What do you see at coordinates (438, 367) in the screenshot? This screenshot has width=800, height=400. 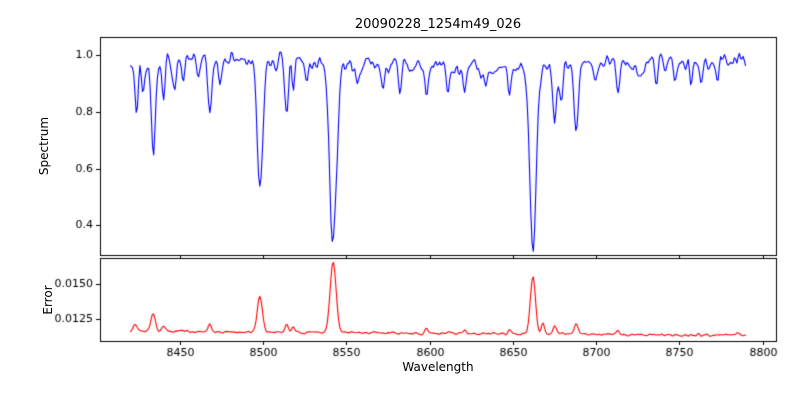 I see `x-axis-label: Wavelength` at bounding box center [438, 367].